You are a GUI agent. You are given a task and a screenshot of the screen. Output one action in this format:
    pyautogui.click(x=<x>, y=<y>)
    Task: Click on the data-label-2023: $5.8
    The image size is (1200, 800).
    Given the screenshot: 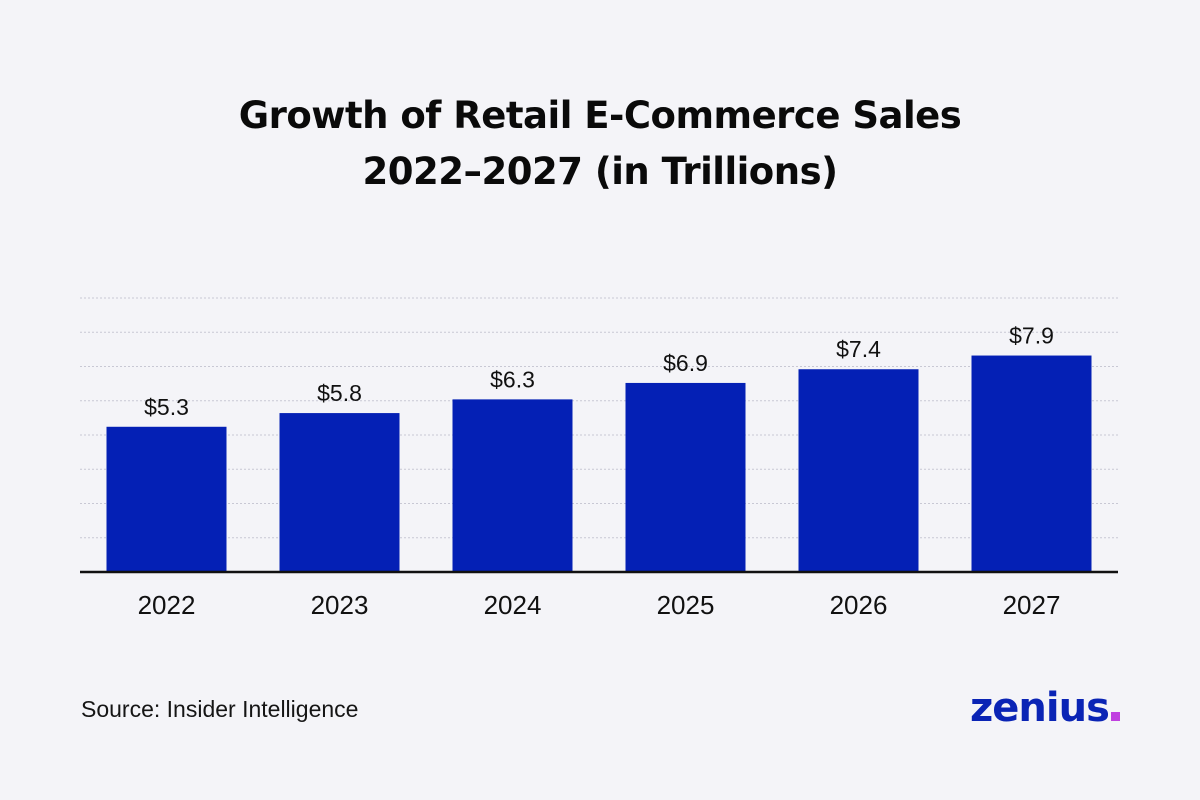 What is the action you would take?
    pyautogui.click(x=339, y=393)
    